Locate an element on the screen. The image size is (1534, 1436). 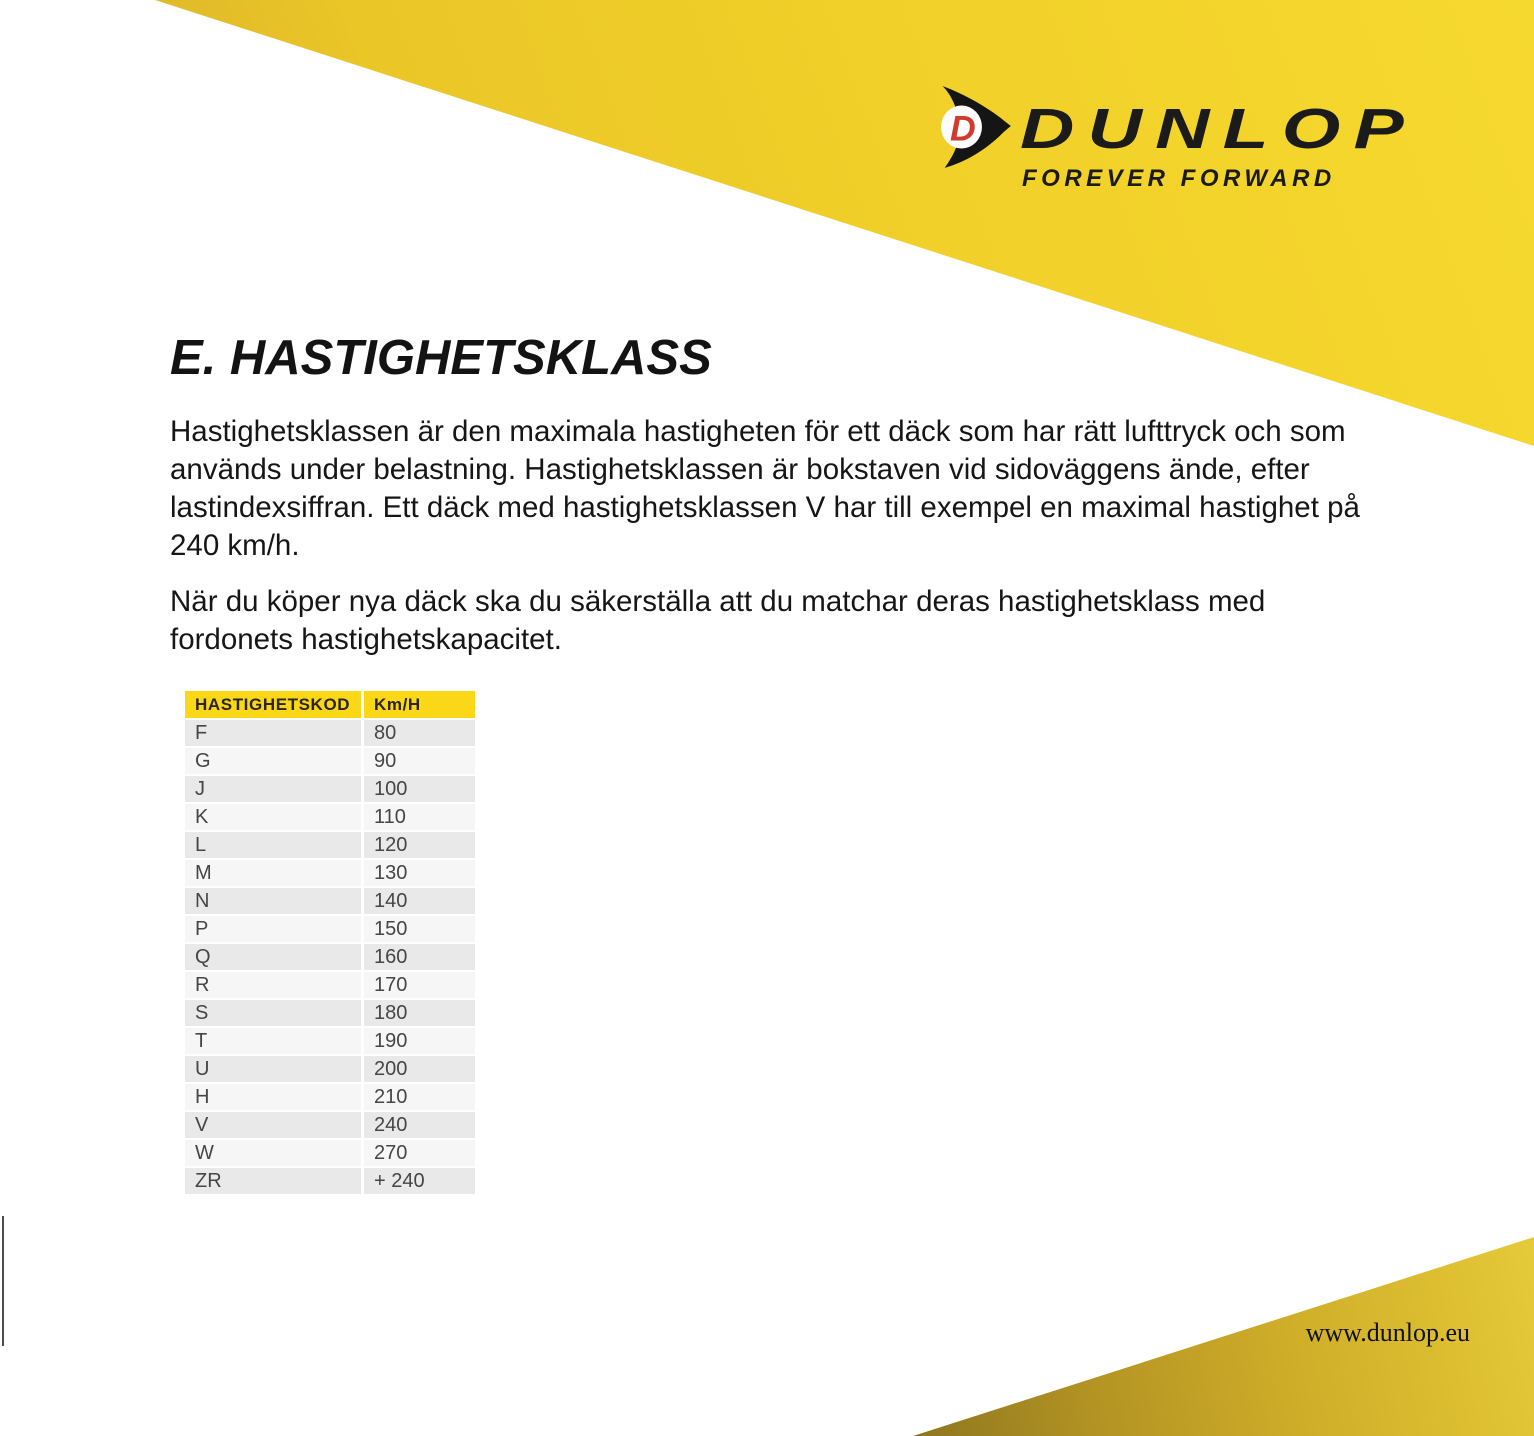
speed-kmh-cell: + 240 is located at coordinates (419, 1181).